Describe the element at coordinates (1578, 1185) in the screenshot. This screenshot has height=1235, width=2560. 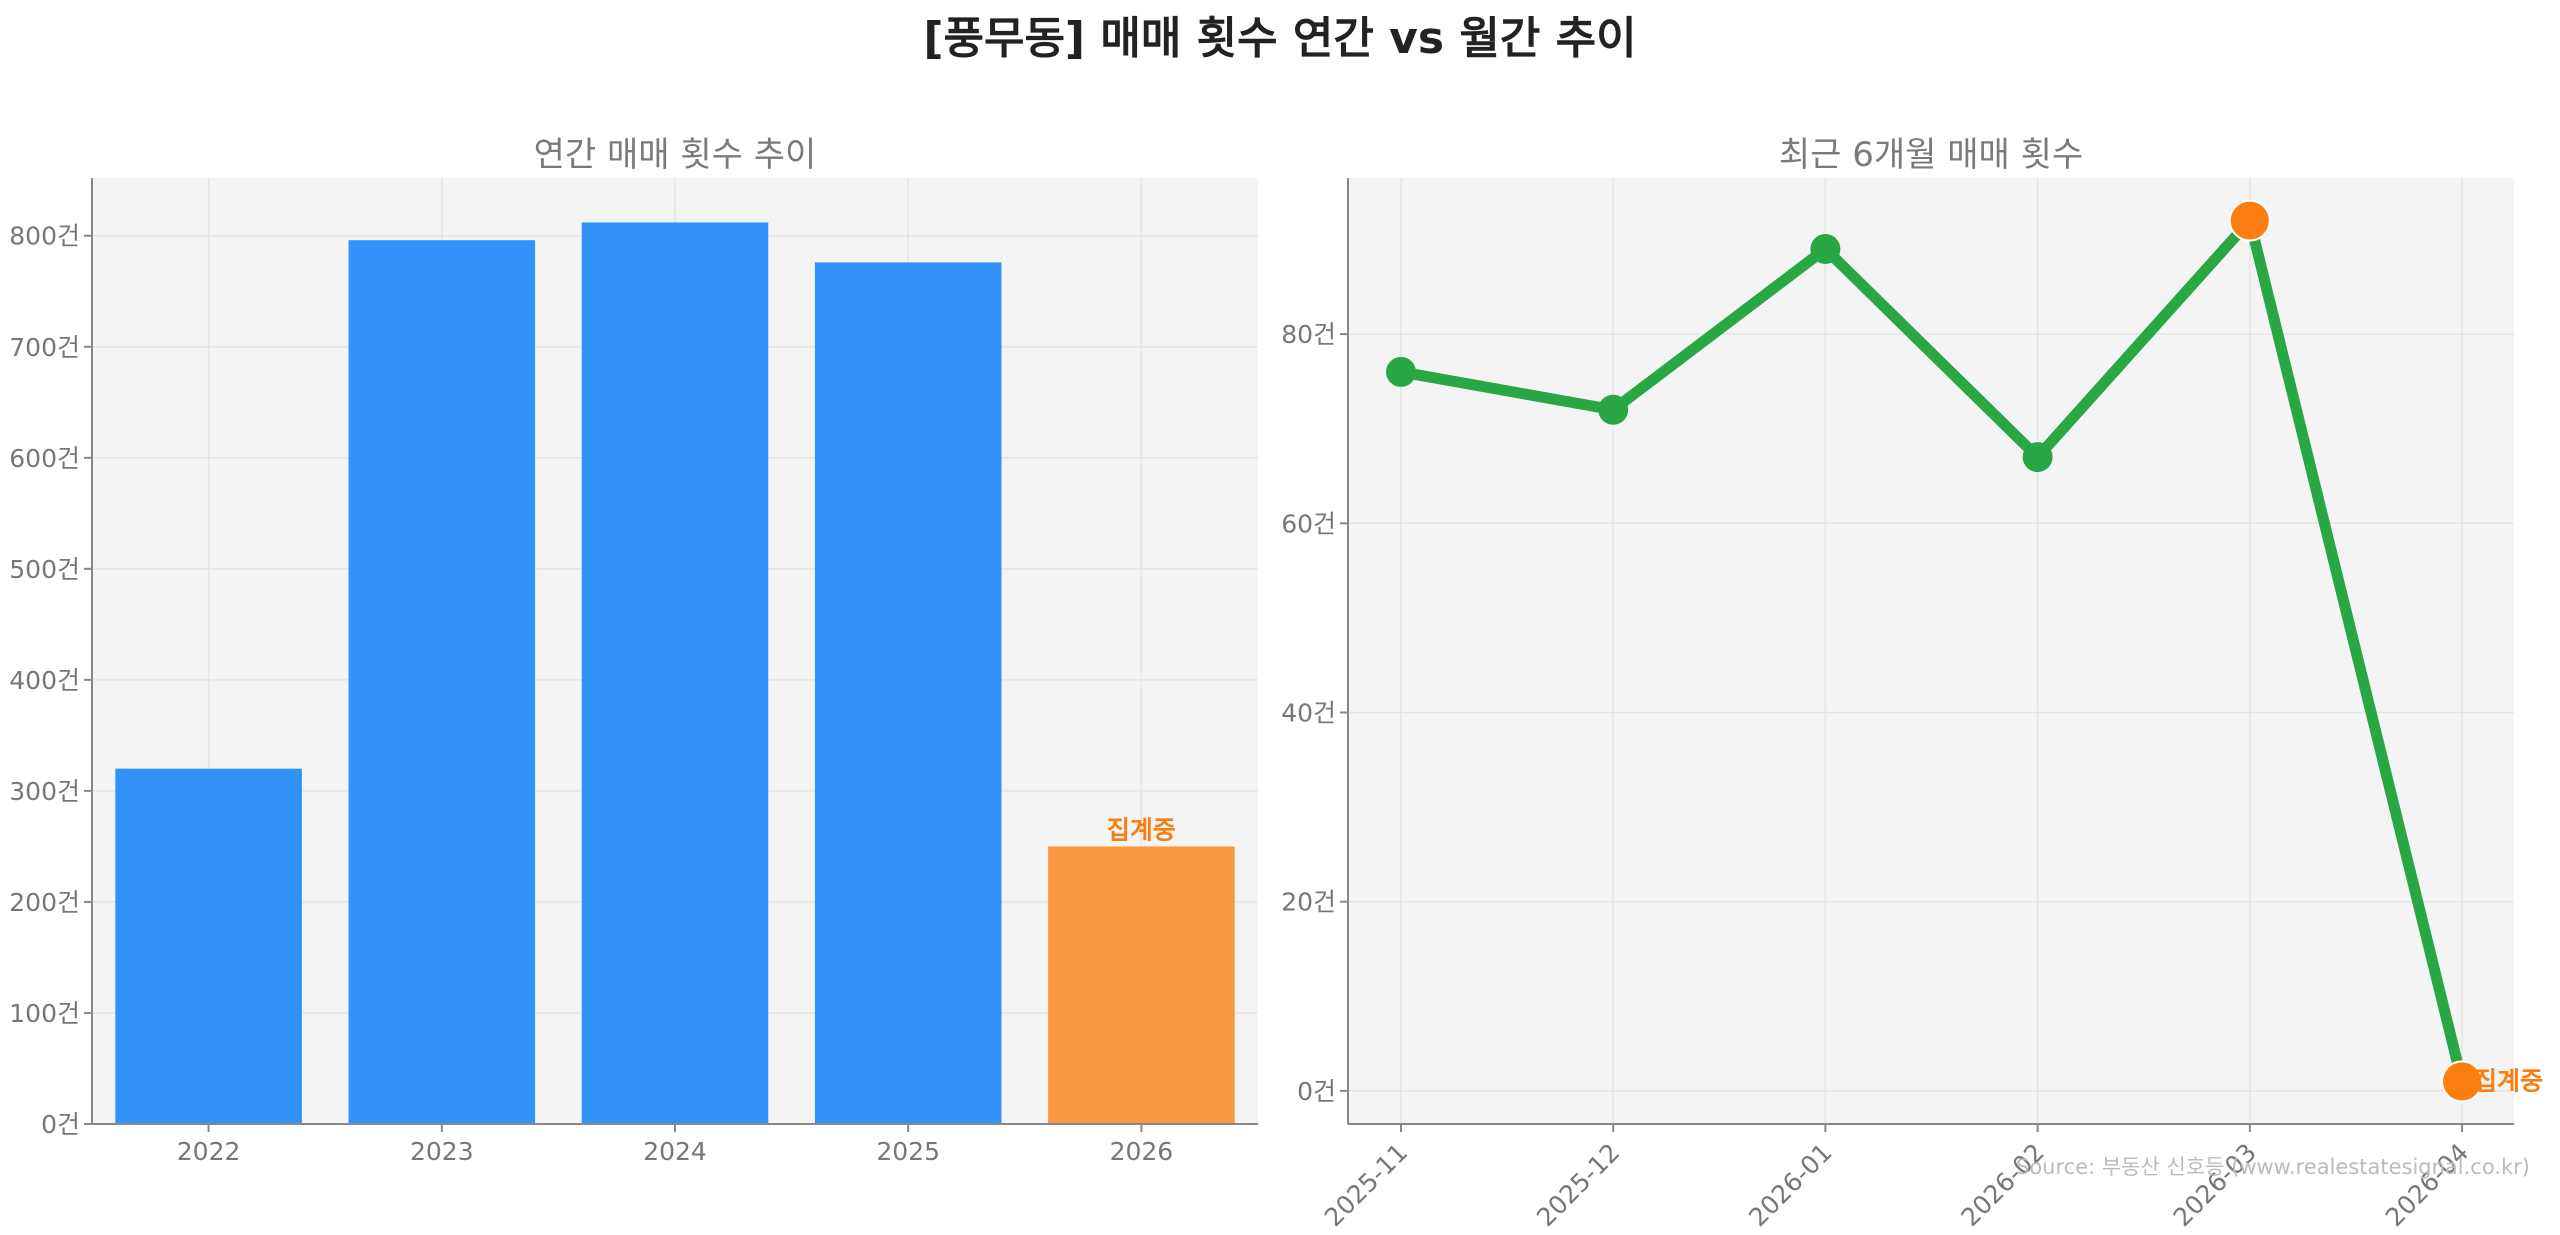
I see `x-tick-label: 2025-12` at that location.